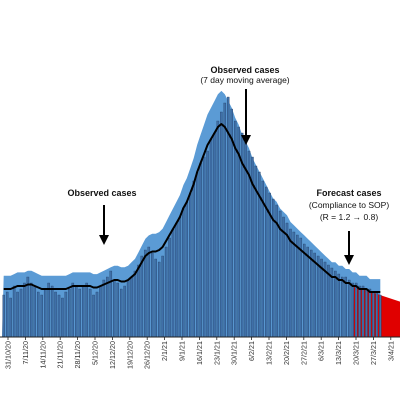  Describe the element at coordinates (216, 353) in the screenshot. I see `x-tick-label: 23/1/21` at that location.